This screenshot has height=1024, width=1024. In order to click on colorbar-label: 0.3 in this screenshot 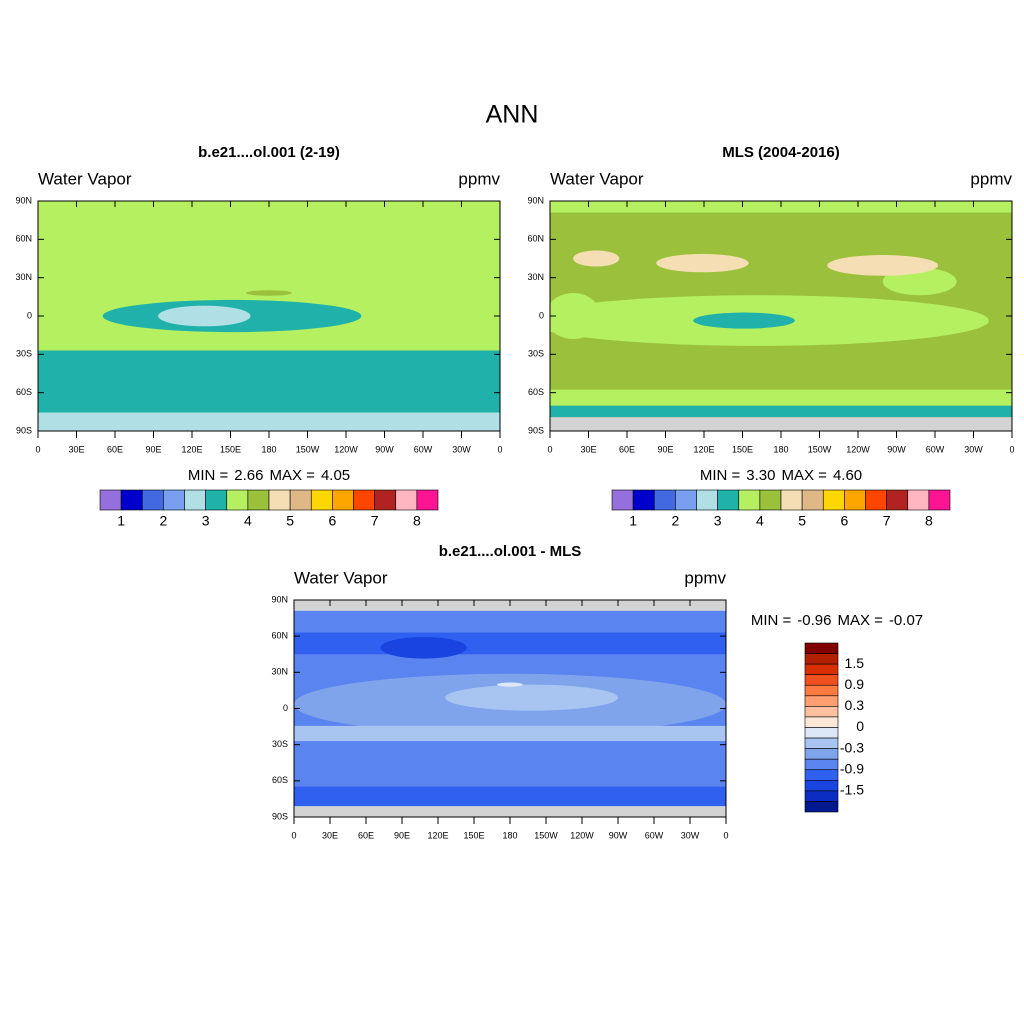, I will do `click(855, 705)`.